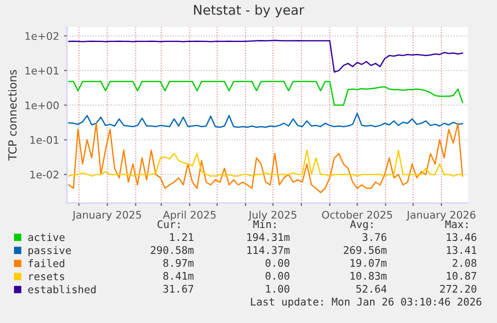 The width and height of the screenshot is (497, 323). Describe the element at coordinates (368, 263) in the screenshot. I see `text: 19.07m` at that location.